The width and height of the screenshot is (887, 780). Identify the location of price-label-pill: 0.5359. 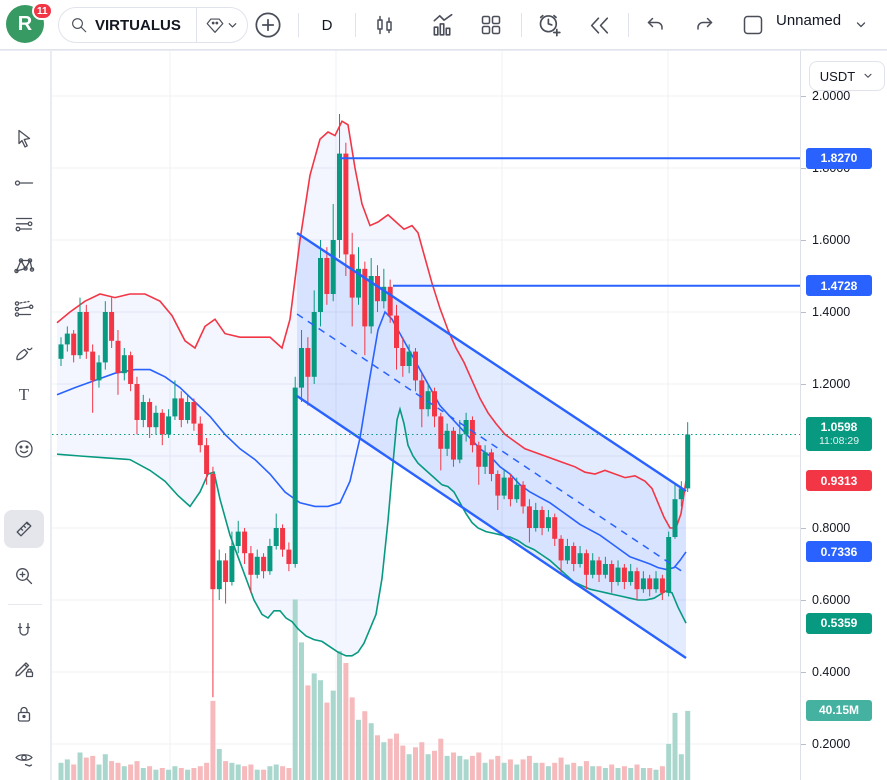
(839, 623).